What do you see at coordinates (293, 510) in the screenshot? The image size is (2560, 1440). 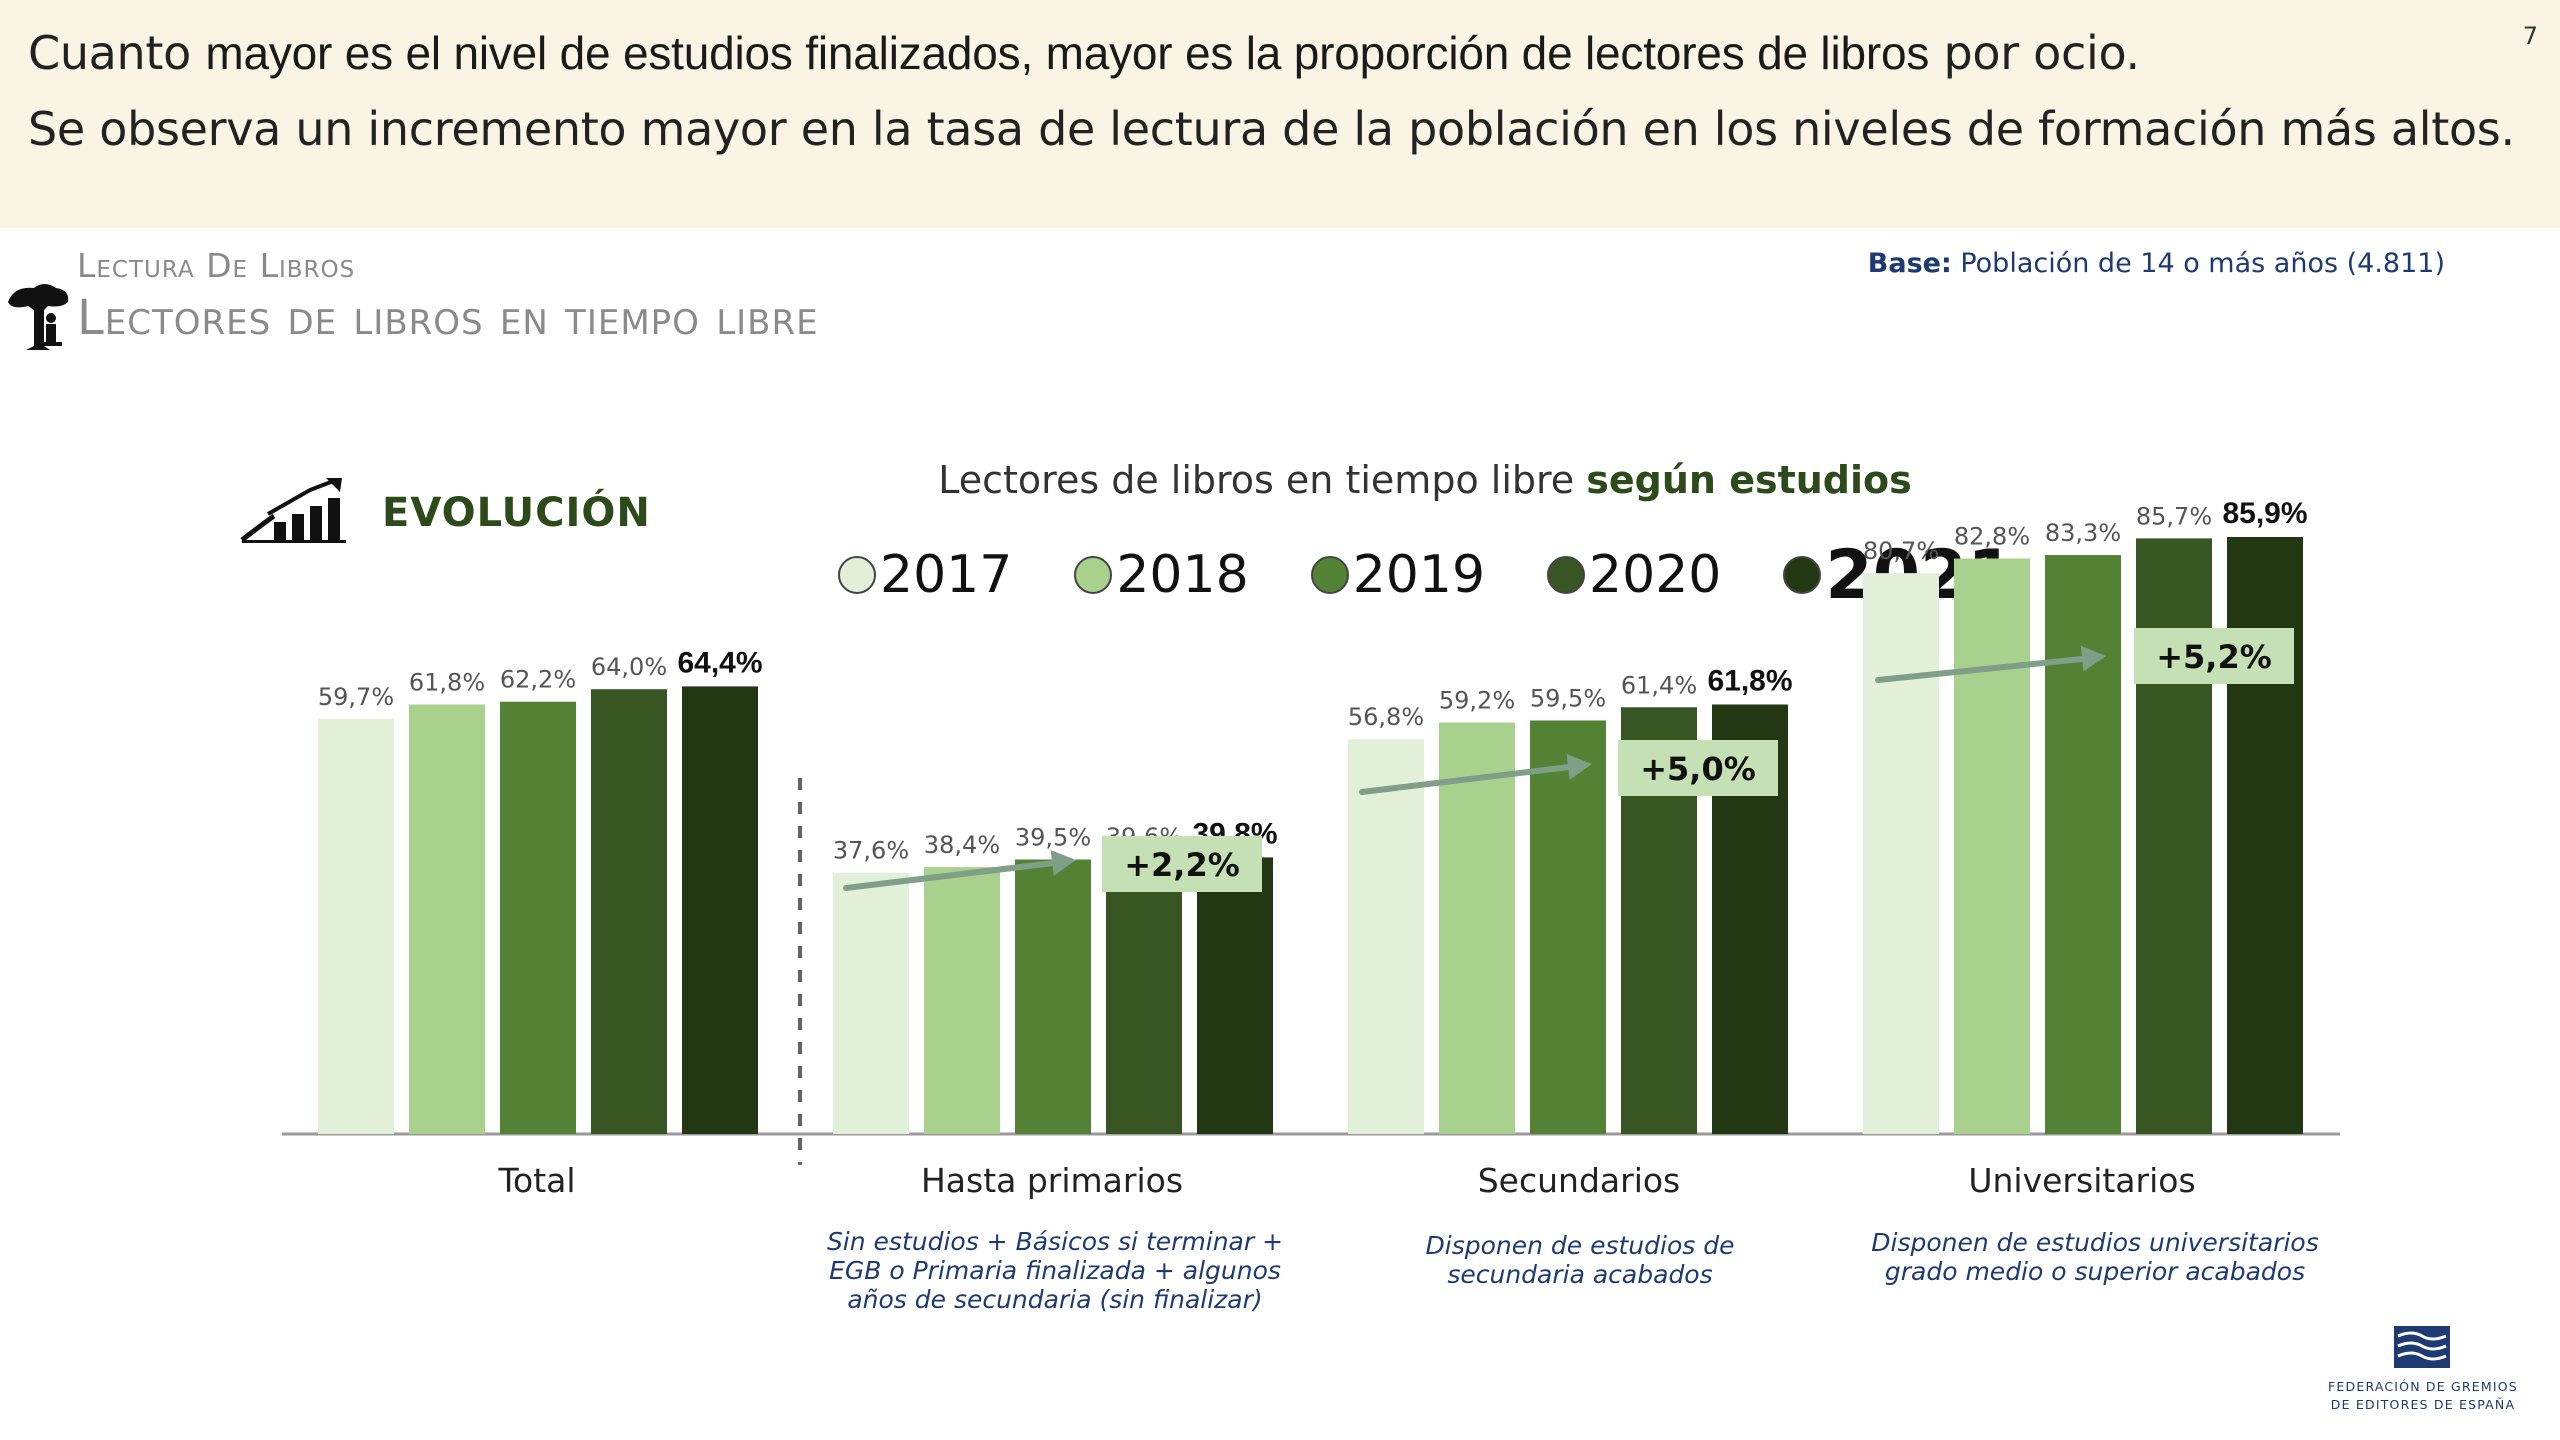 I see `growth-chart-icon` at bounding box center [293, 510].